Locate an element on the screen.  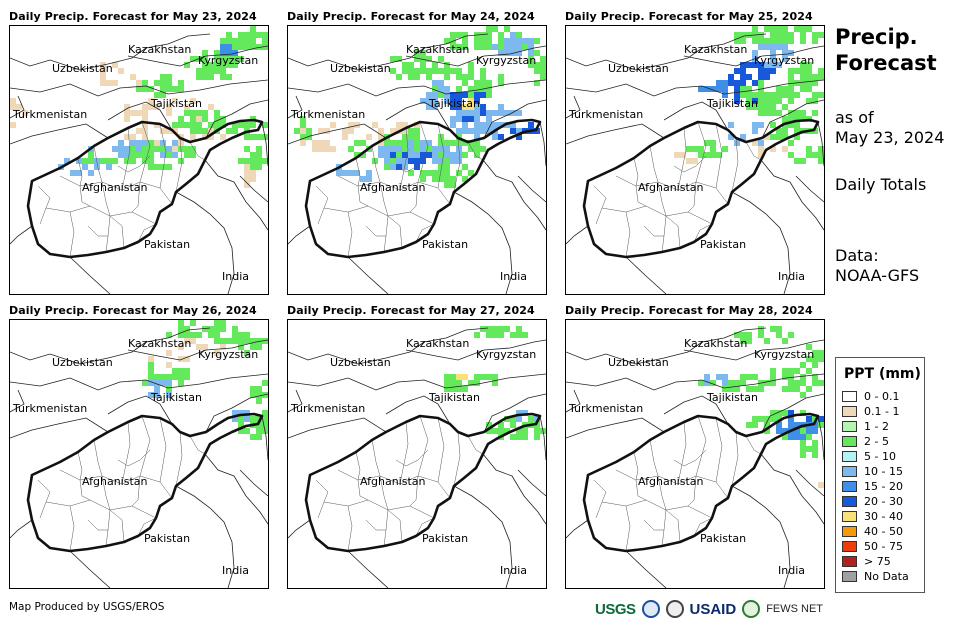
country-label-kyrgyzstan: Kyrgyzstan is located at coordinates (506, 60).